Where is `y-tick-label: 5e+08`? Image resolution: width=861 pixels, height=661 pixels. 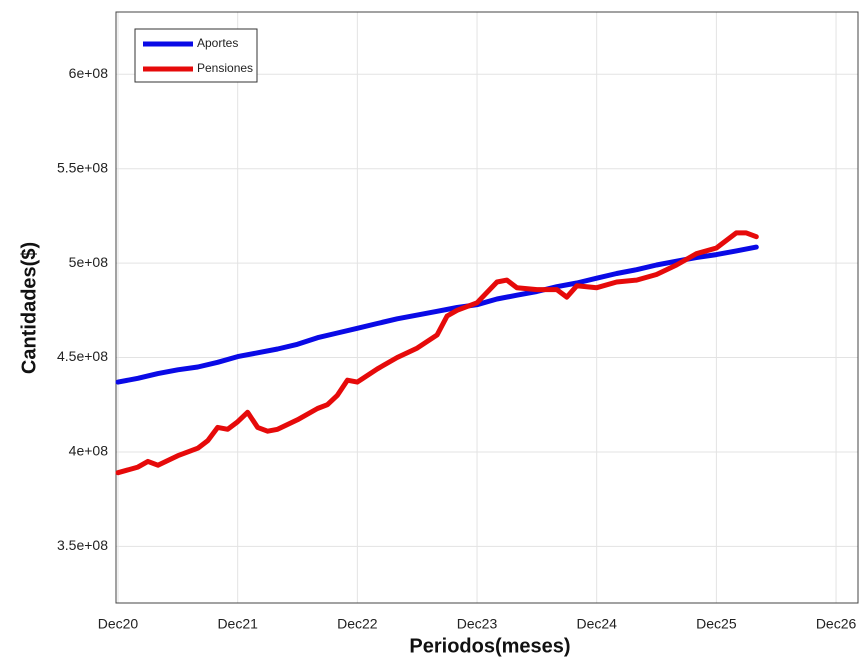
y-tick-label: 5e+08 is located at coordinates (89, 262).